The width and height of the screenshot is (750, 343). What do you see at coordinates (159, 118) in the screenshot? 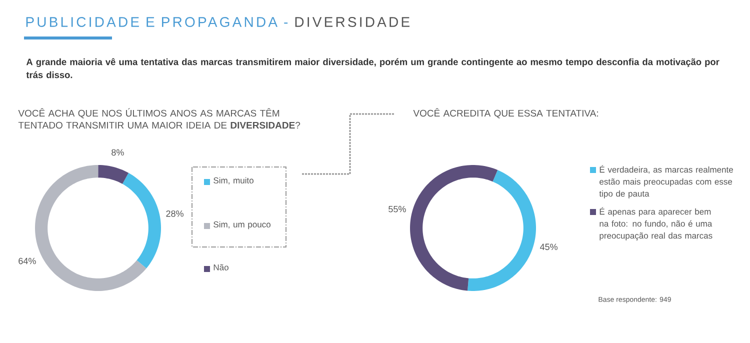
I see `chart-title: VOCÊ ACHA QUE NOS ÚLTIMOS ANOS AS MARCAS TÊM TENTADO TRANSMITIR UMA MAIOR IDEIA DE DIVERSIDADE?` at bounding box center [159, 118].